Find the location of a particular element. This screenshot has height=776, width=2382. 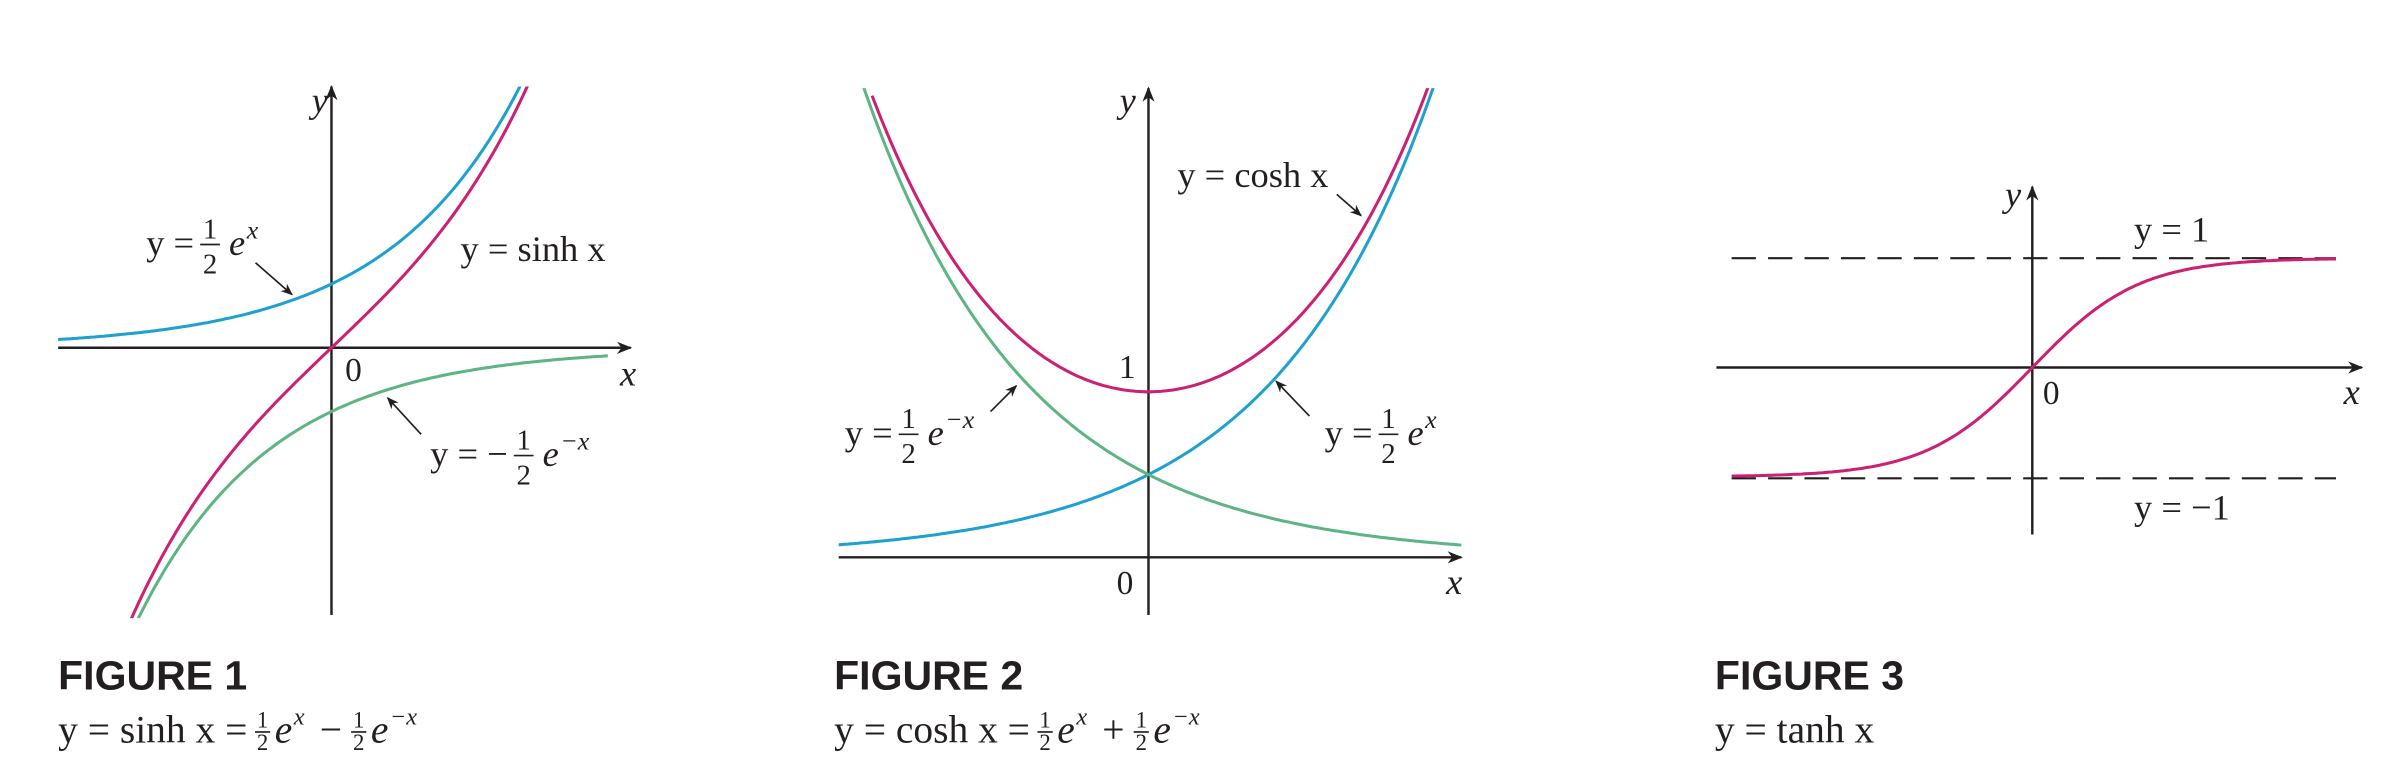

label: y = − is located at coordinates (469, 454).